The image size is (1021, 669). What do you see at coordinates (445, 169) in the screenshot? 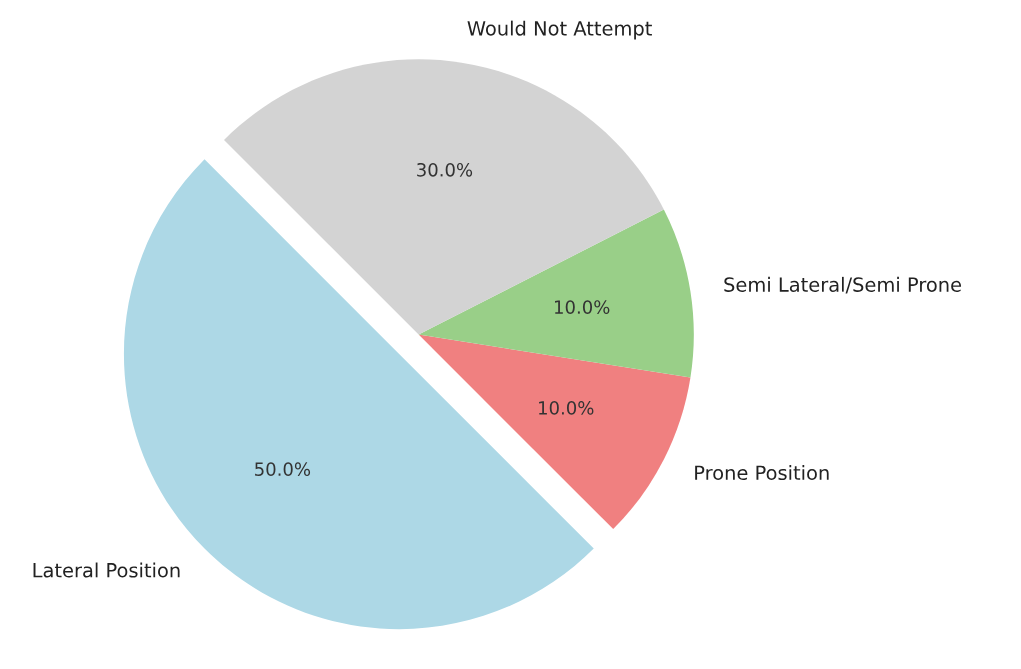
I see `data-label: 30.0%` at bounding box center [445, 169].